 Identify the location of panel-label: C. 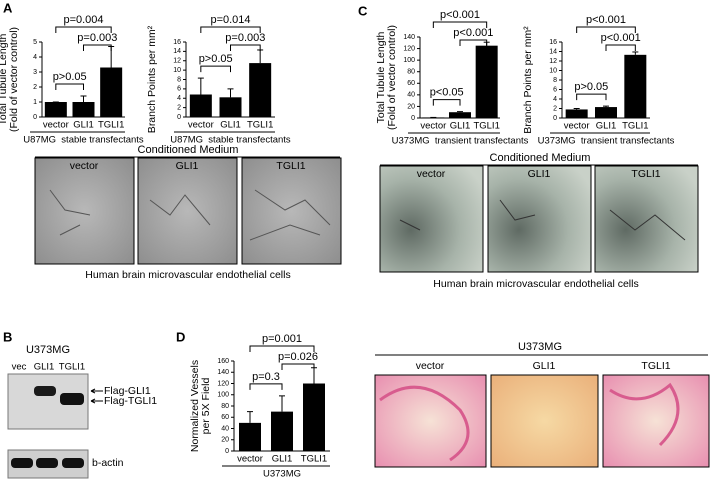
(363, 10).